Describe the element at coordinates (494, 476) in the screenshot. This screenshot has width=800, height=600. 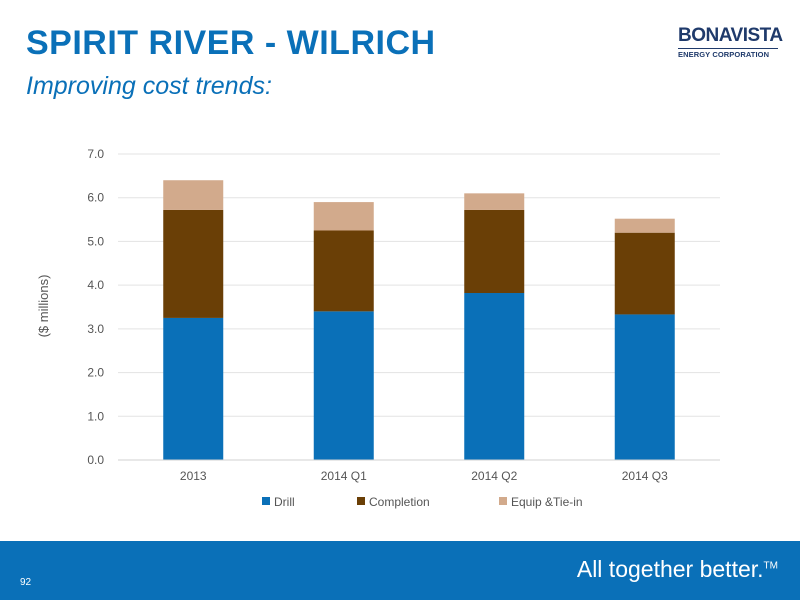
I see `x-tick-label: 2014 Q2` at that location.